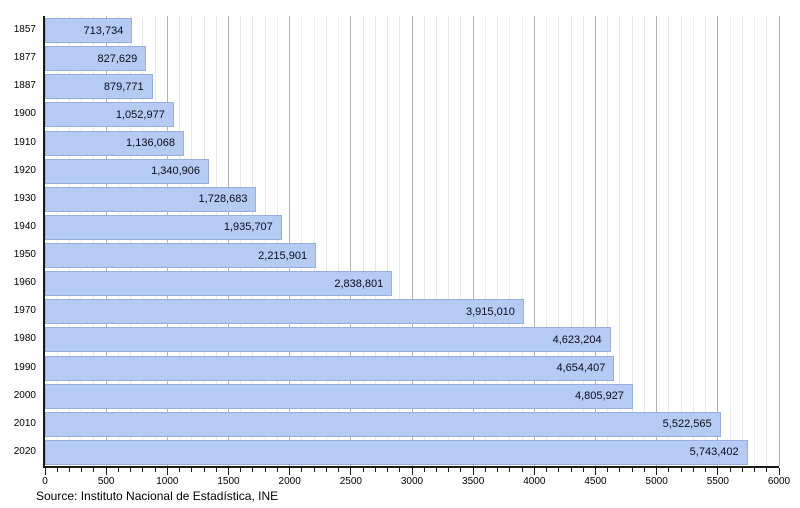 The width and height of the screenshot is (800, 508). I want to click on y-axis-label: 1960, so click(24, 283).